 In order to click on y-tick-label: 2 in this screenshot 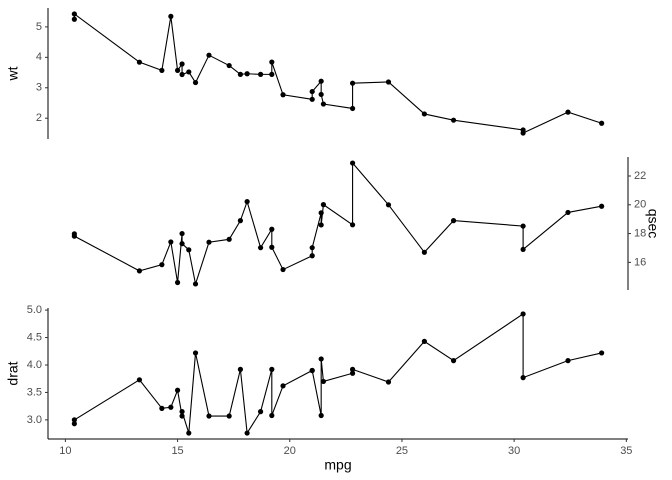, I will do `click(39, 118)`.